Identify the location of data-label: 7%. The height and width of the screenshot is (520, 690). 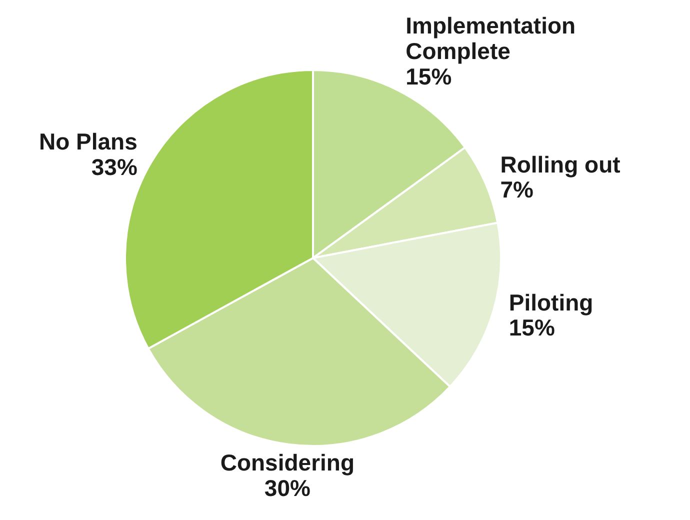
(517, 189).